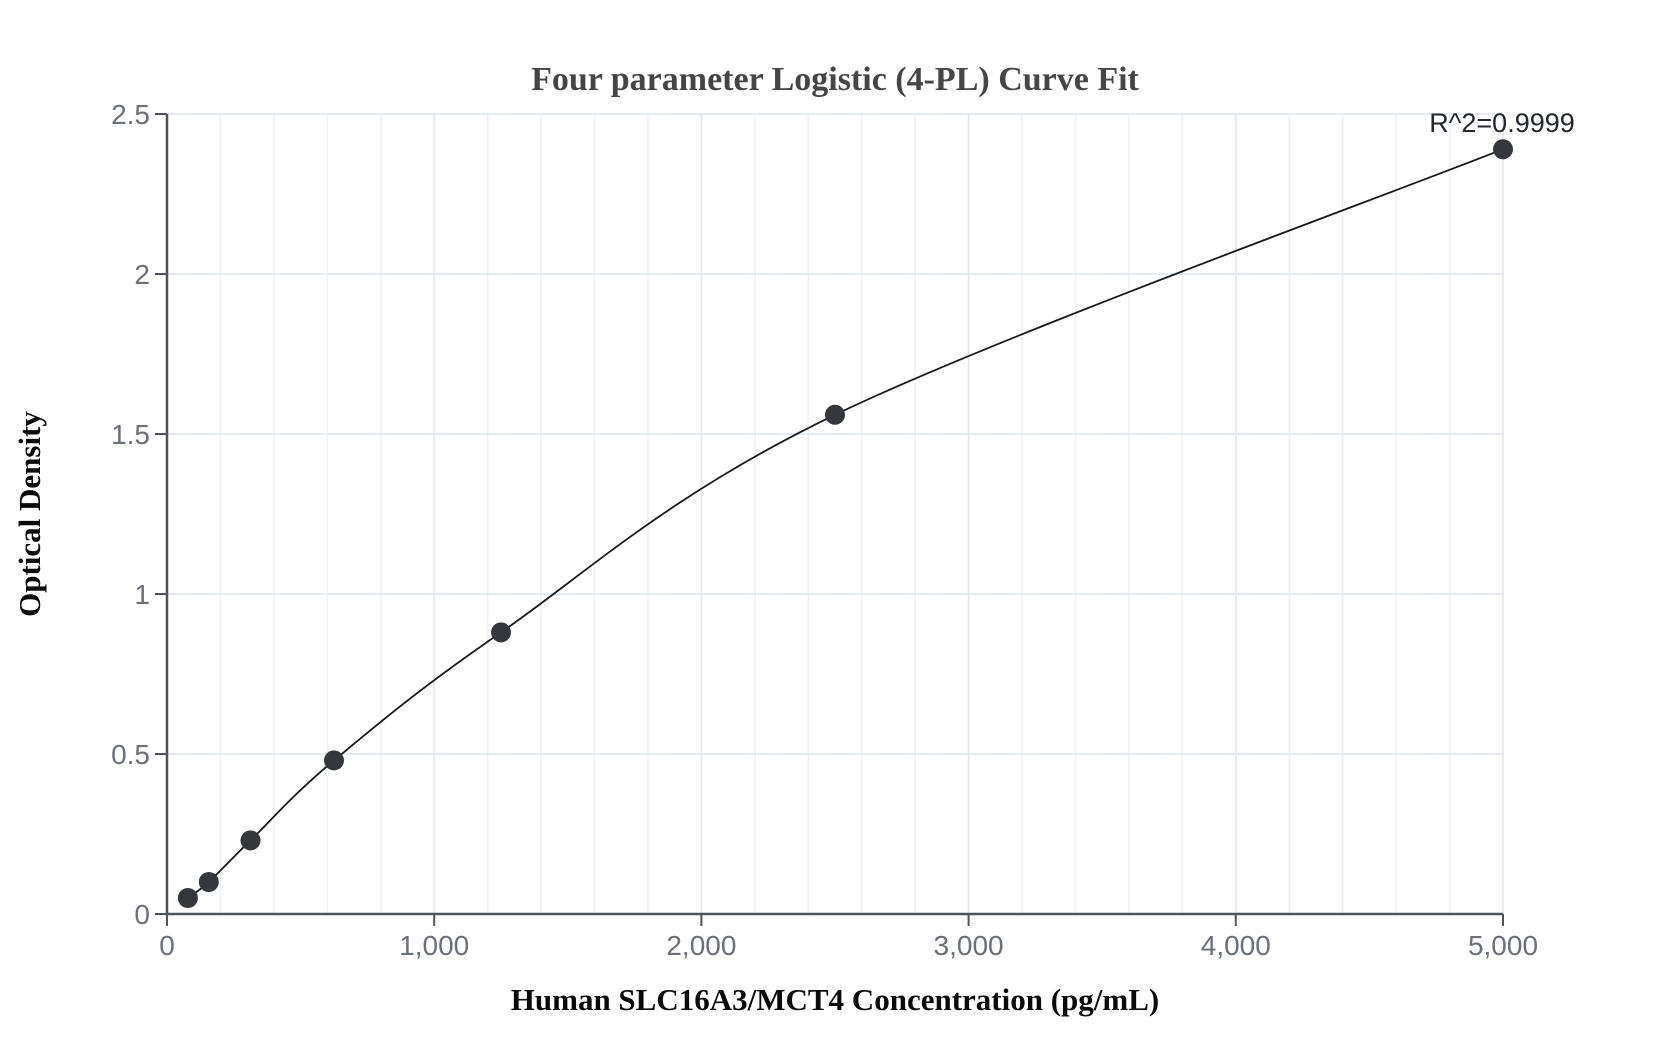 The image size is (1668, 1050). I want to click on r-squared-annotation: R^2=0.9999, so click(1502, 123).